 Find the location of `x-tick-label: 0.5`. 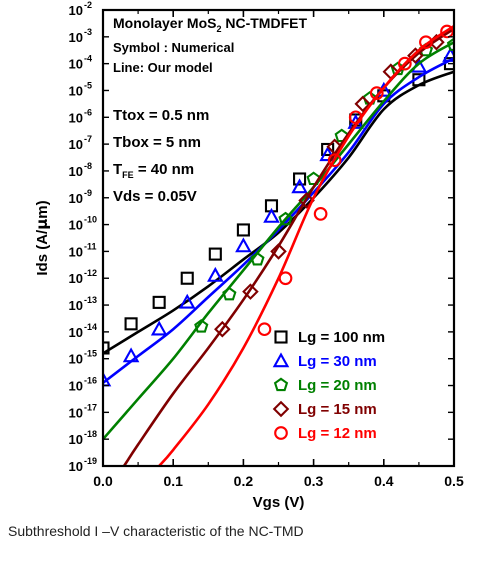

x-tick-label: 0.5 is located at coordinates (454, 481).